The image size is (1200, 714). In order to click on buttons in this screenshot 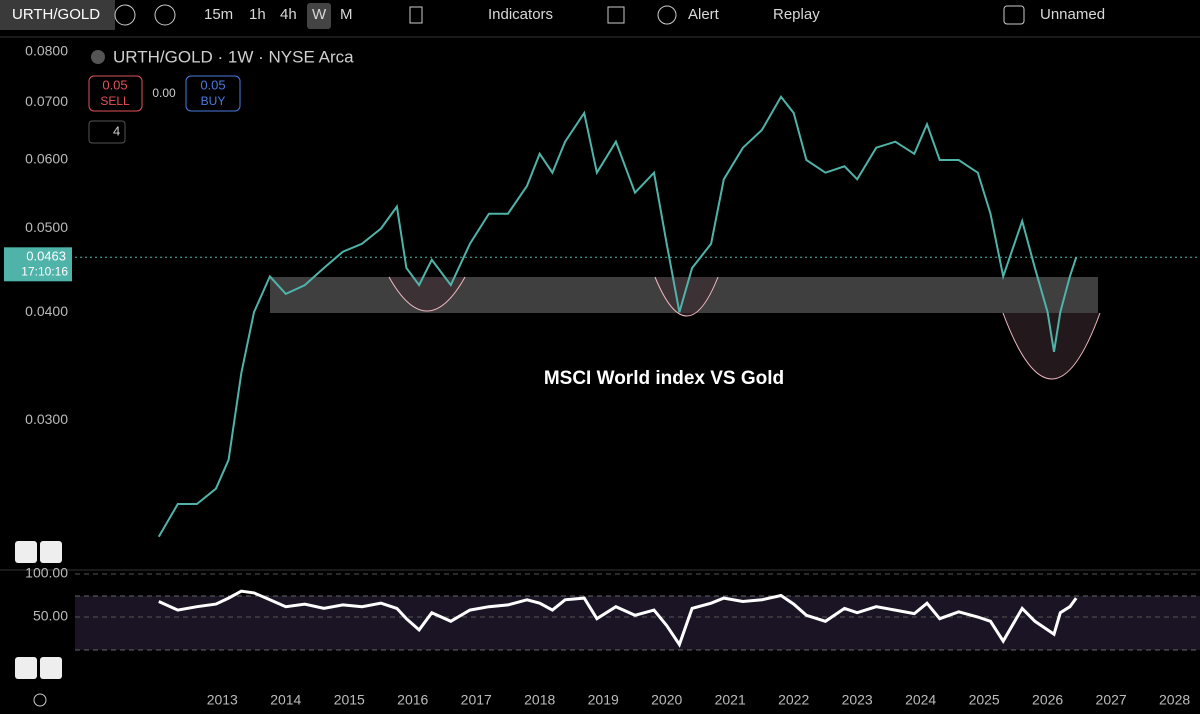, I will do `click(38, 624)`.